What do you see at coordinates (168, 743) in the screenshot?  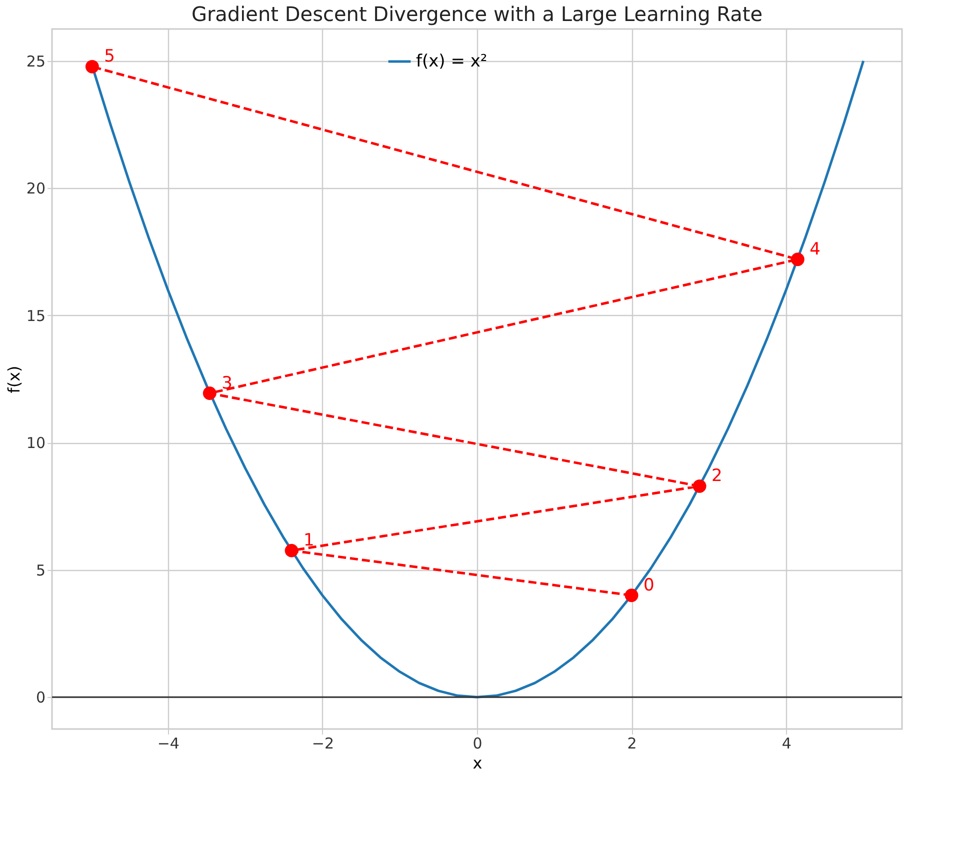 I see `x-tick-label: −4` at bounding box center [168, 743].